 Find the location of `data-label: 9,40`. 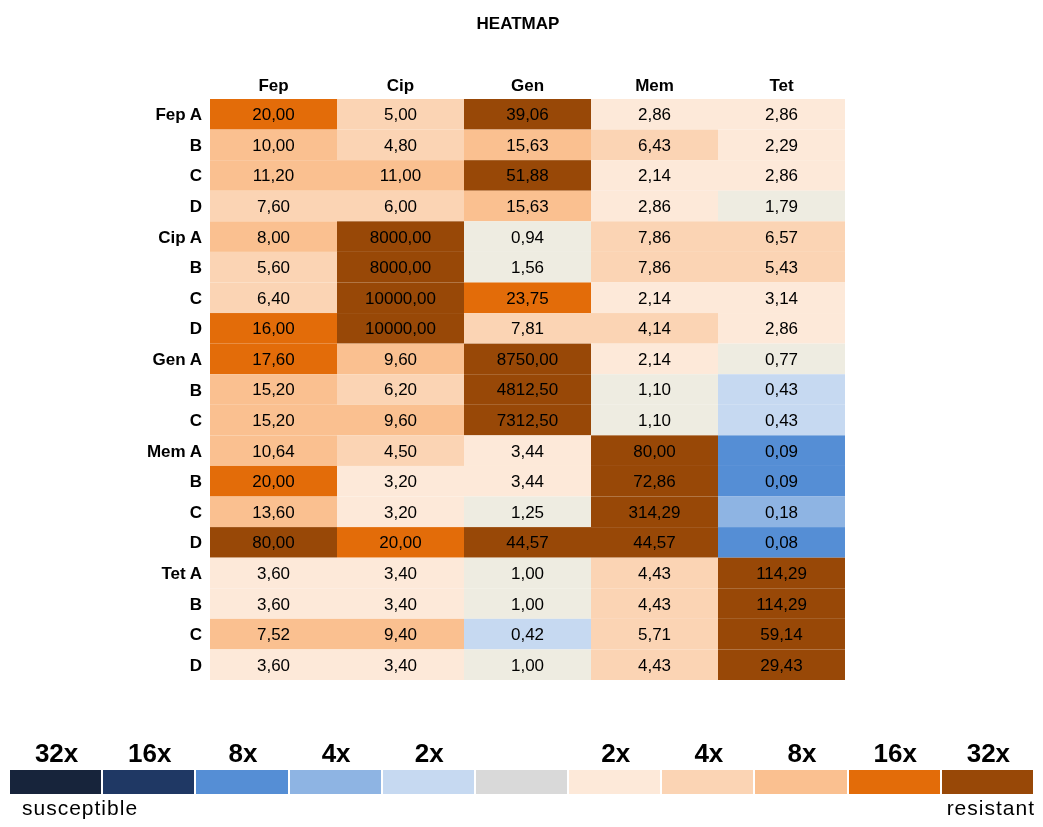

data-label: 9,40 is located at coordinates (400, 635).